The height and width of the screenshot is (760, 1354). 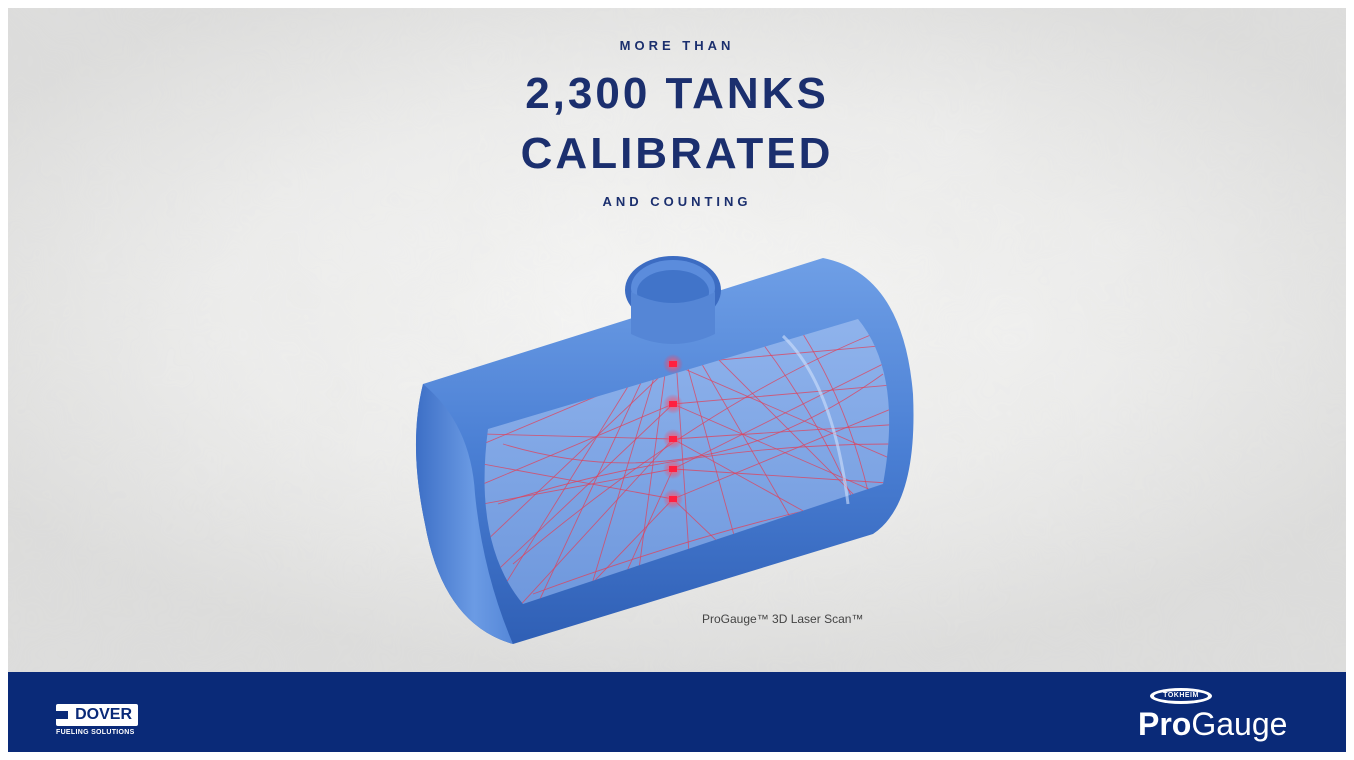 I want to click on progauge-wordmark: ProGauge, so click(x=1212, y=724).